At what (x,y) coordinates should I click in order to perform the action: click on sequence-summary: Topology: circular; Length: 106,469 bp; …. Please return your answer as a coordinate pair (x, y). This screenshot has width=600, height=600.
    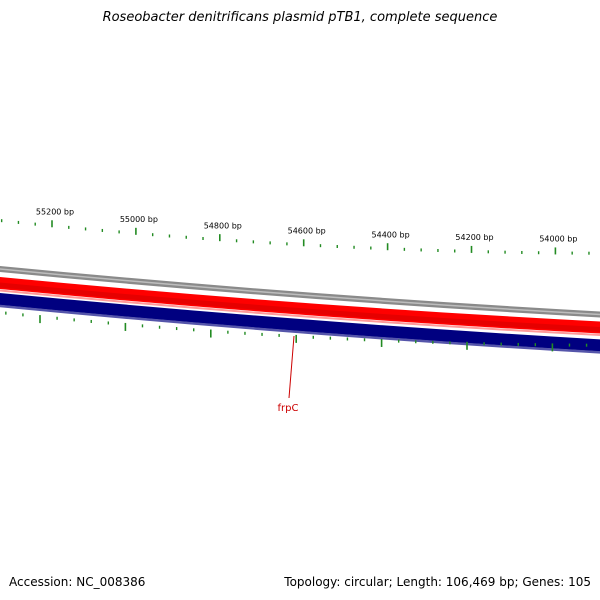
    Looking at the image, I should click on (437, 582).